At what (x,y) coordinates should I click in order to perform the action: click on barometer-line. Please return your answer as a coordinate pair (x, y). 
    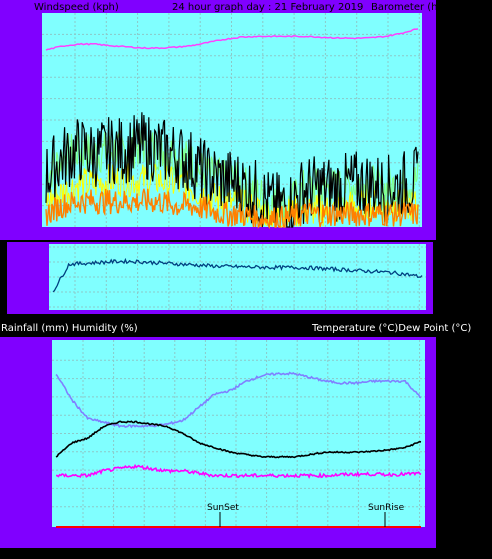
    Looking at the image, I should click on (232, 39).